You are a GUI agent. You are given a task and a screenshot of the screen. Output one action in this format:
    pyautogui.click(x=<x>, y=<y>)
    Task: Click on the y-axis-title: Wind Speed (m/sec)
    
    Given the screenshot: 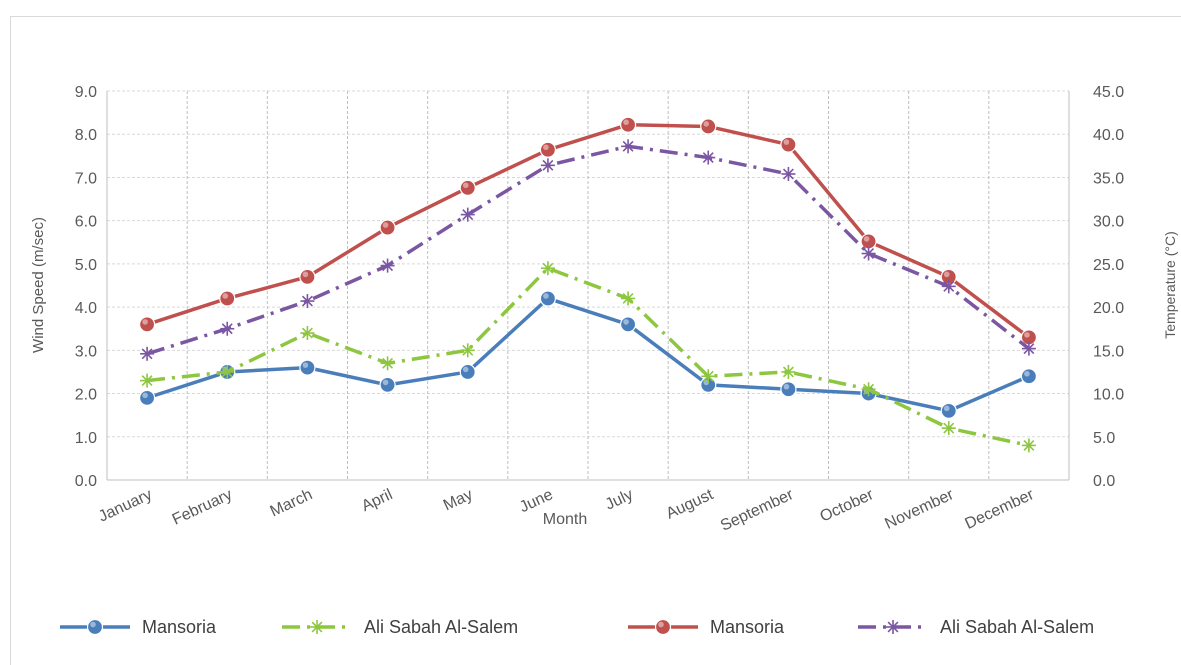 What is the action you would take?
    pyautogui.click(x=38, y=285)
    